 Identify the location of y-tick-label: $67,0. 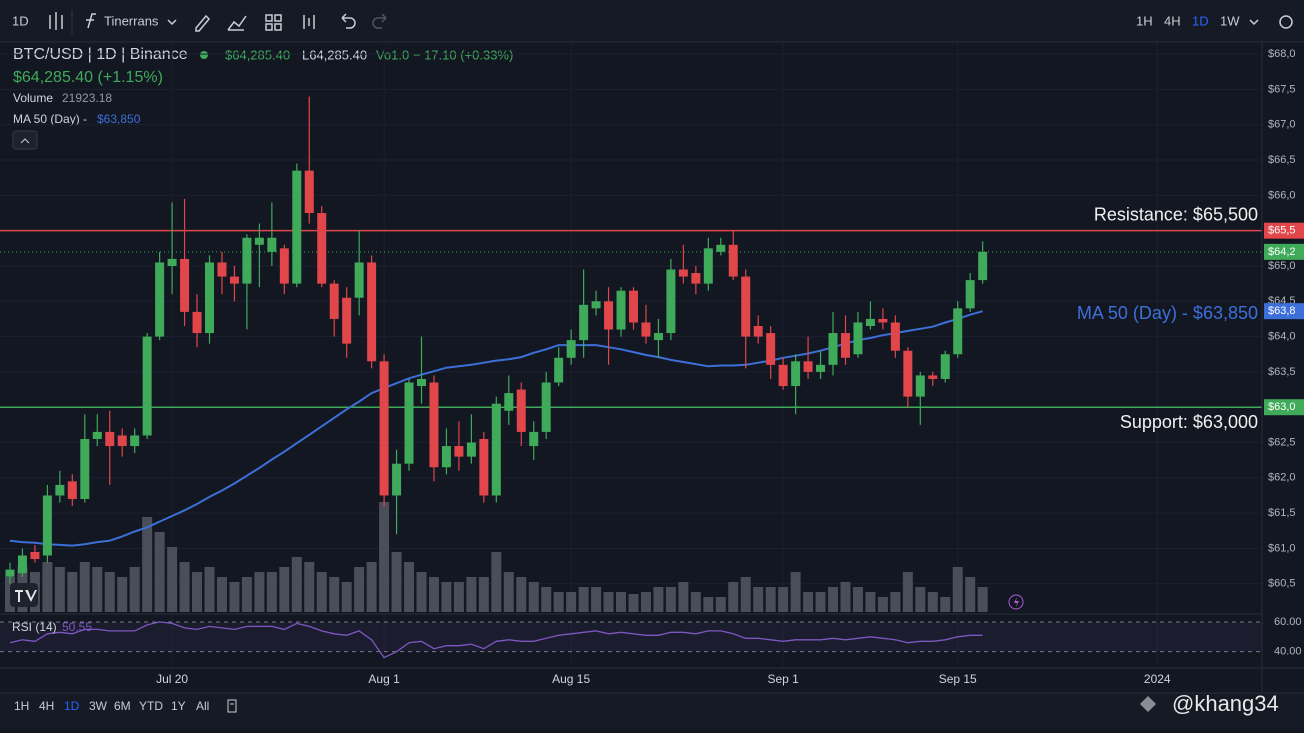
(1282, 125).